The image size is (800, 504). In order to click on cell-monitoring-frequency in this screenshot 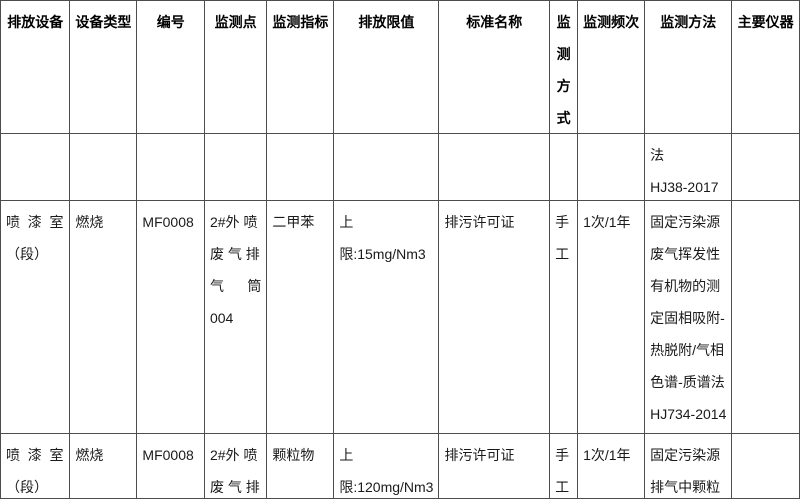, I will do `click(611, 167)`.